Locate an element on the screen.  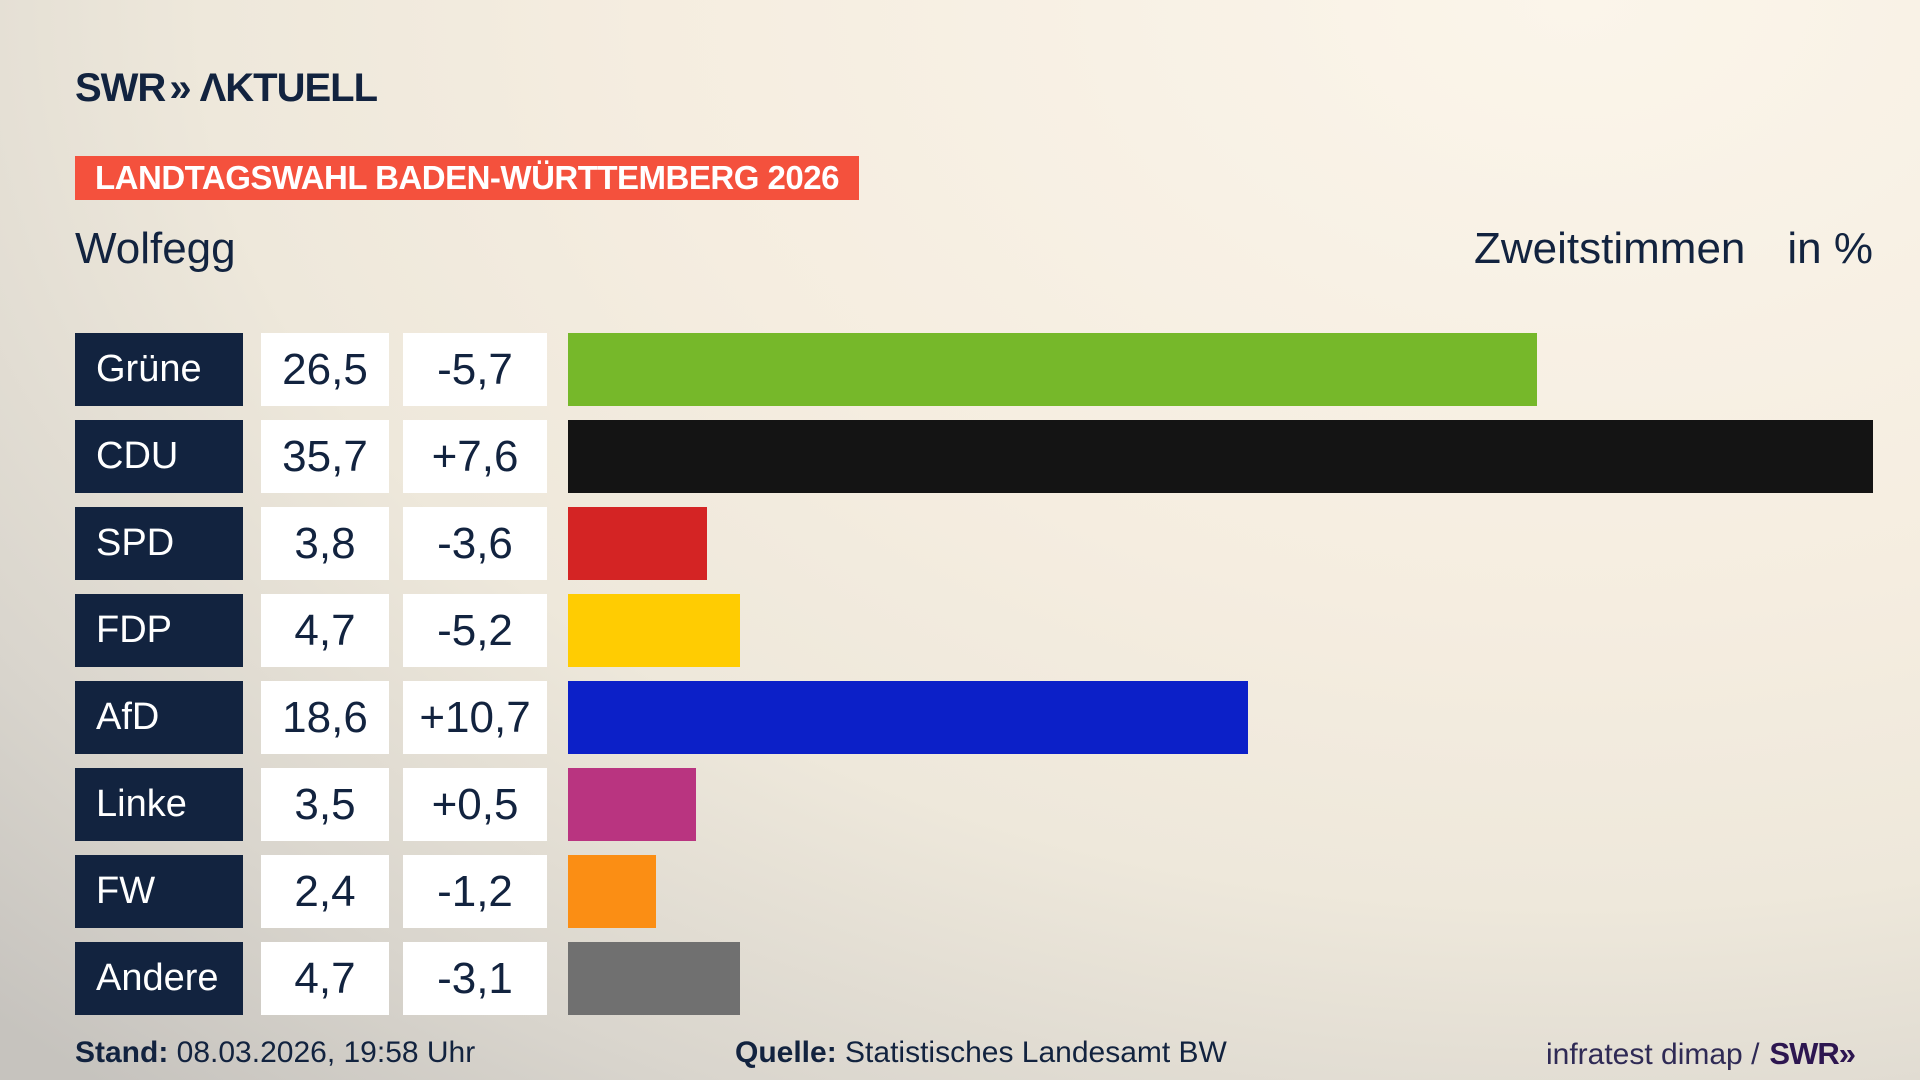
source-note: Quelle: Statistisches Landesamt BW is located at coordinates (981, 1053).